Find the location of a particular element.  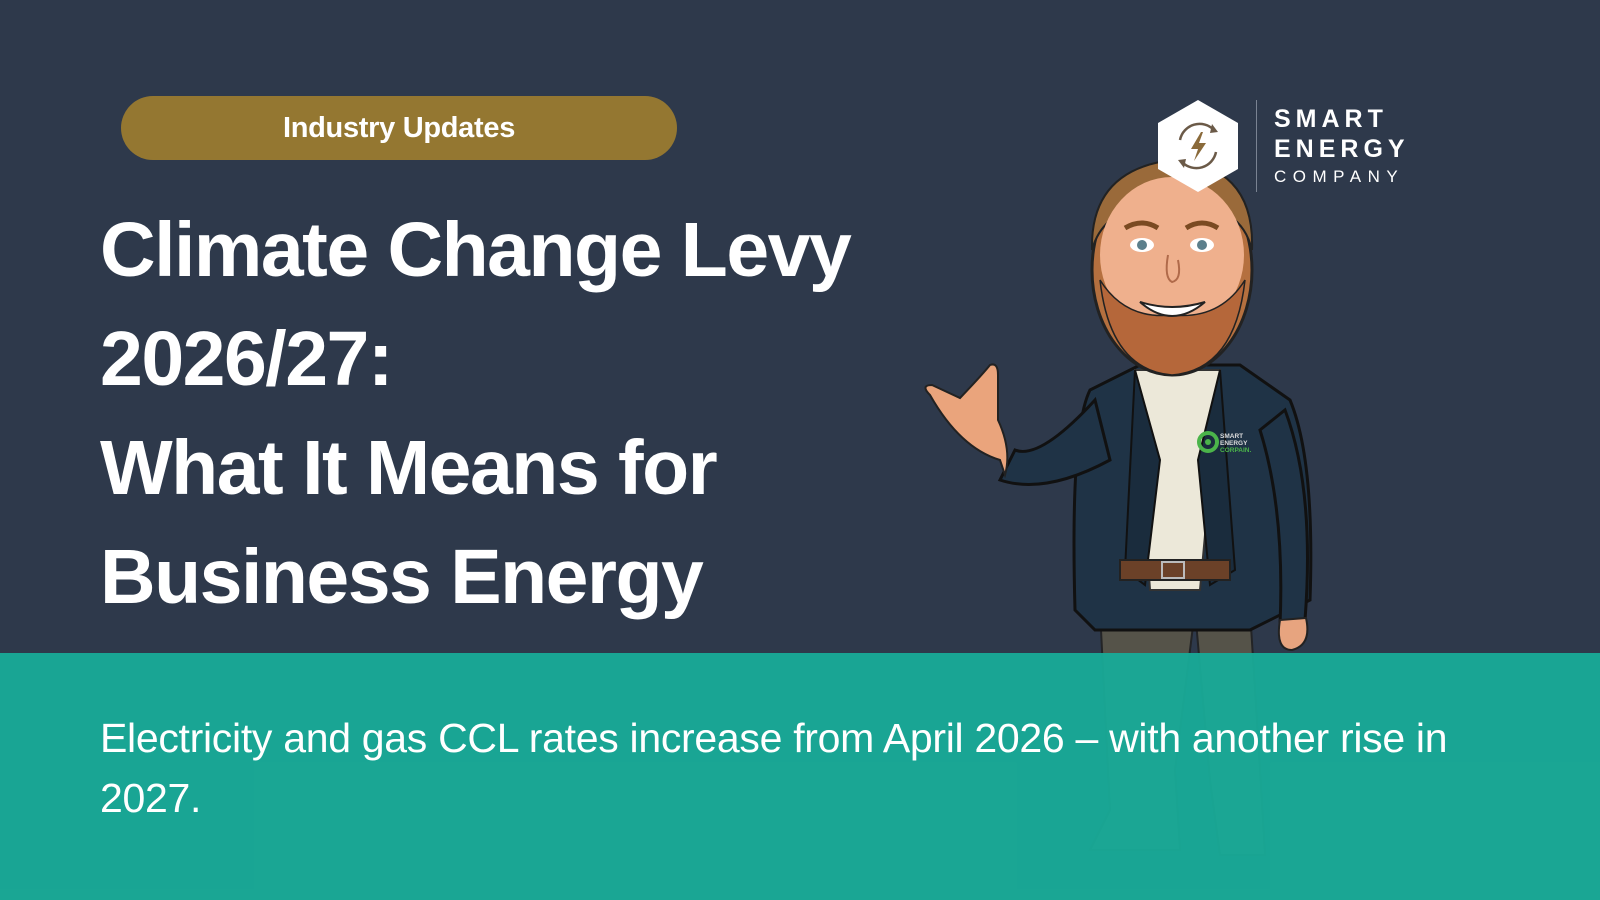

jacket-logo: SMART ENERGY CORPAIN. is located at coordinates (1224, 442).